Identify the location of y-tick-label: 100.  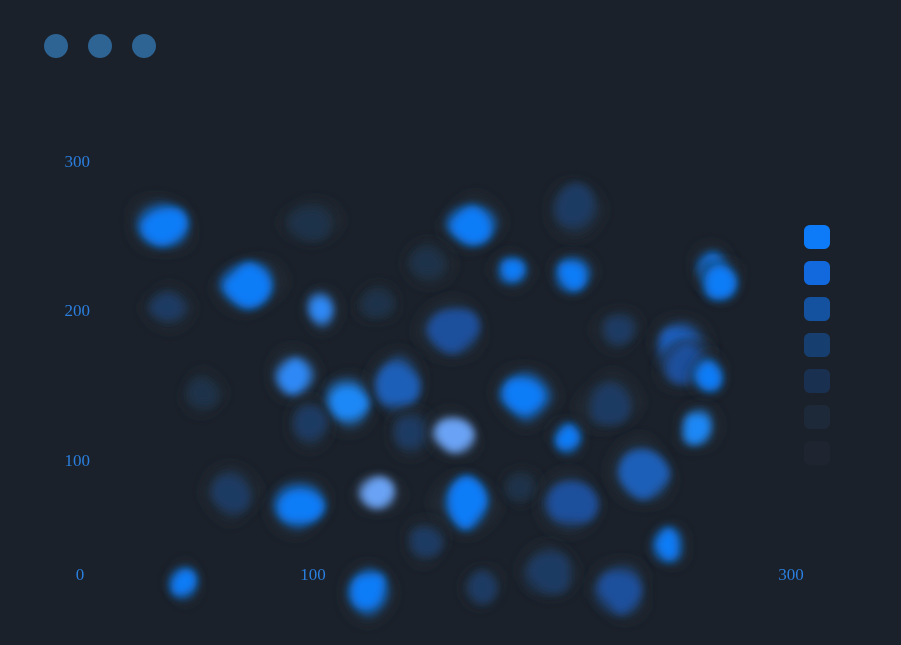
(77, 460).